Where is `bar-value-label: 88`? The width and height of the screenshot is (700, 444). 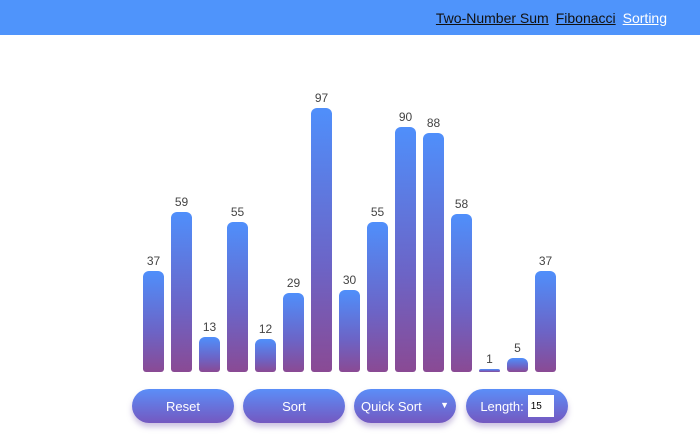
bar-value-label: 88 is located at coordinates (433, 122).